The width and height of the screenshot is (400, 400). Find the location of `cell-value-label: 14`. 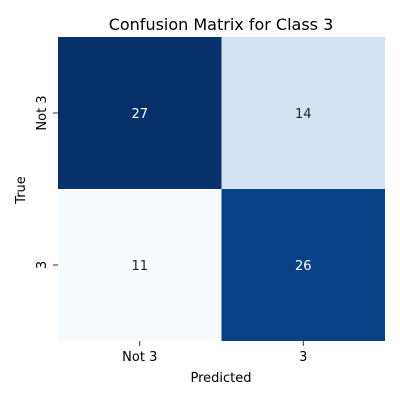

cell-value-label: 14 is located at coordinates (303, 114).